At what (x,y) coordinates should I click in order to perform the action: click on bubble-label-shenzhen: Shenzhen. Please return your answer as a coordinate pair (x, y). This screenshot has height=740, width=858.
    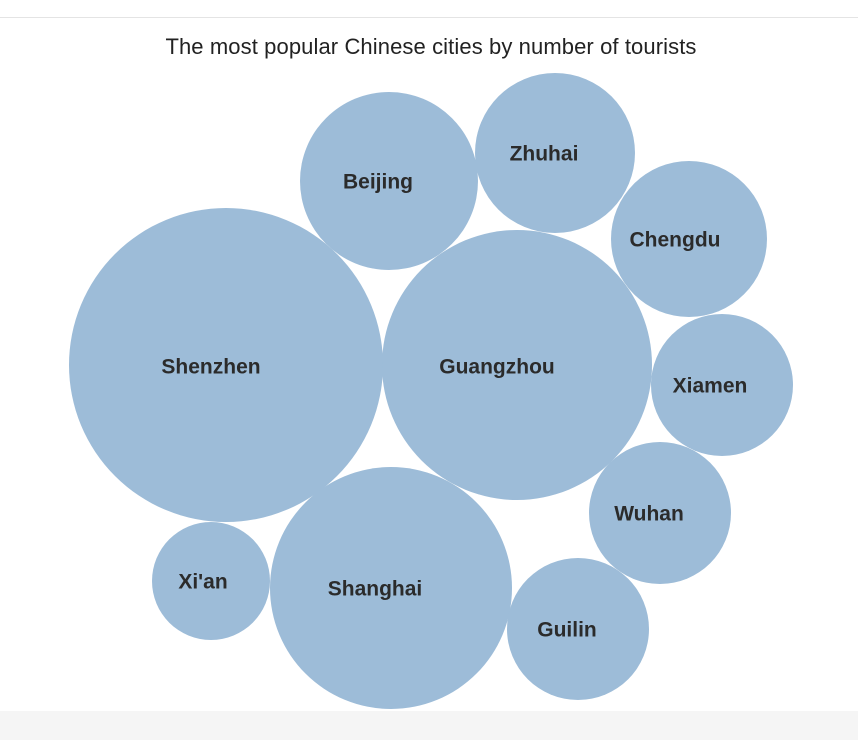
    Looking at the image, I should click on (210, 367).